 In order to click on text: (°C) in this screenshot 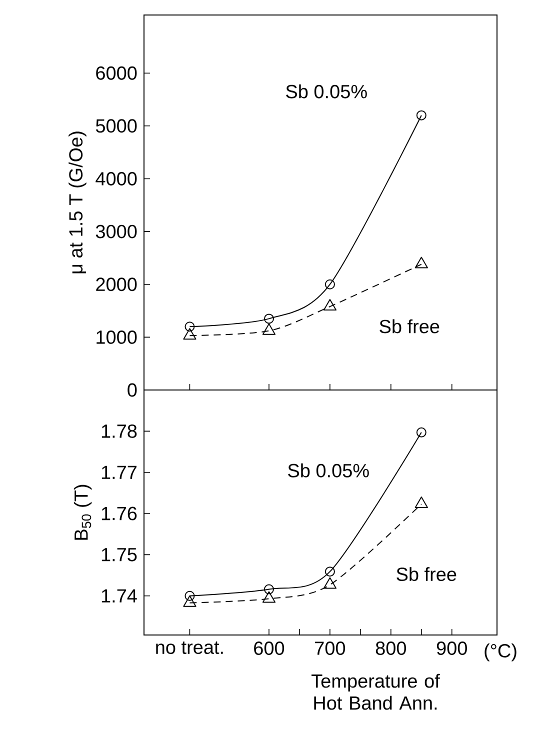, I will do `click(500, 653)`.